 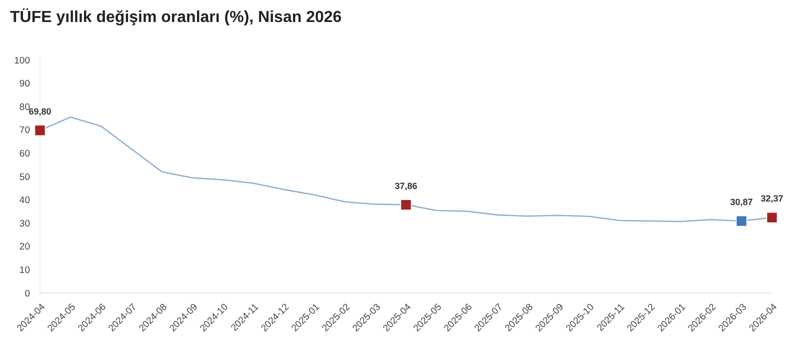 I want to click on y-tick-label: 100, so click(x=22, y=60).